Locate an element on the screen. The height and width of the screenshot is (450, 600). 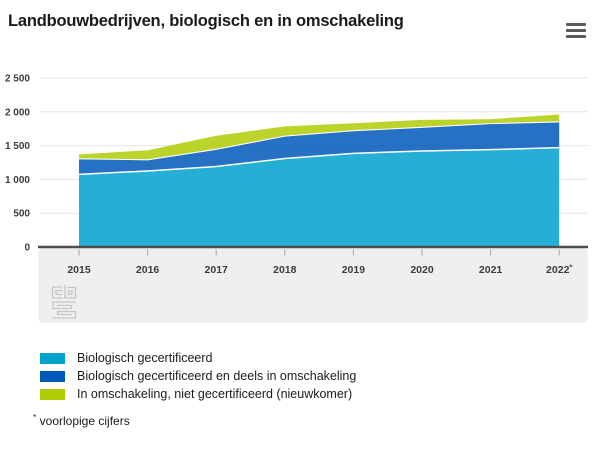
x-axis-label: 2020 is located at coordinates (422, 270).